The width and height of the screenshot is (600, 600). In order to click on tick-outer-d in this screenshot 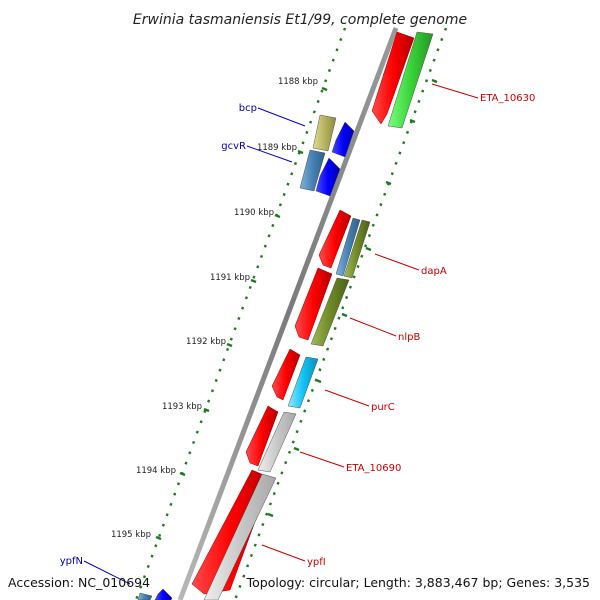, I will do `click(368, 249)`.